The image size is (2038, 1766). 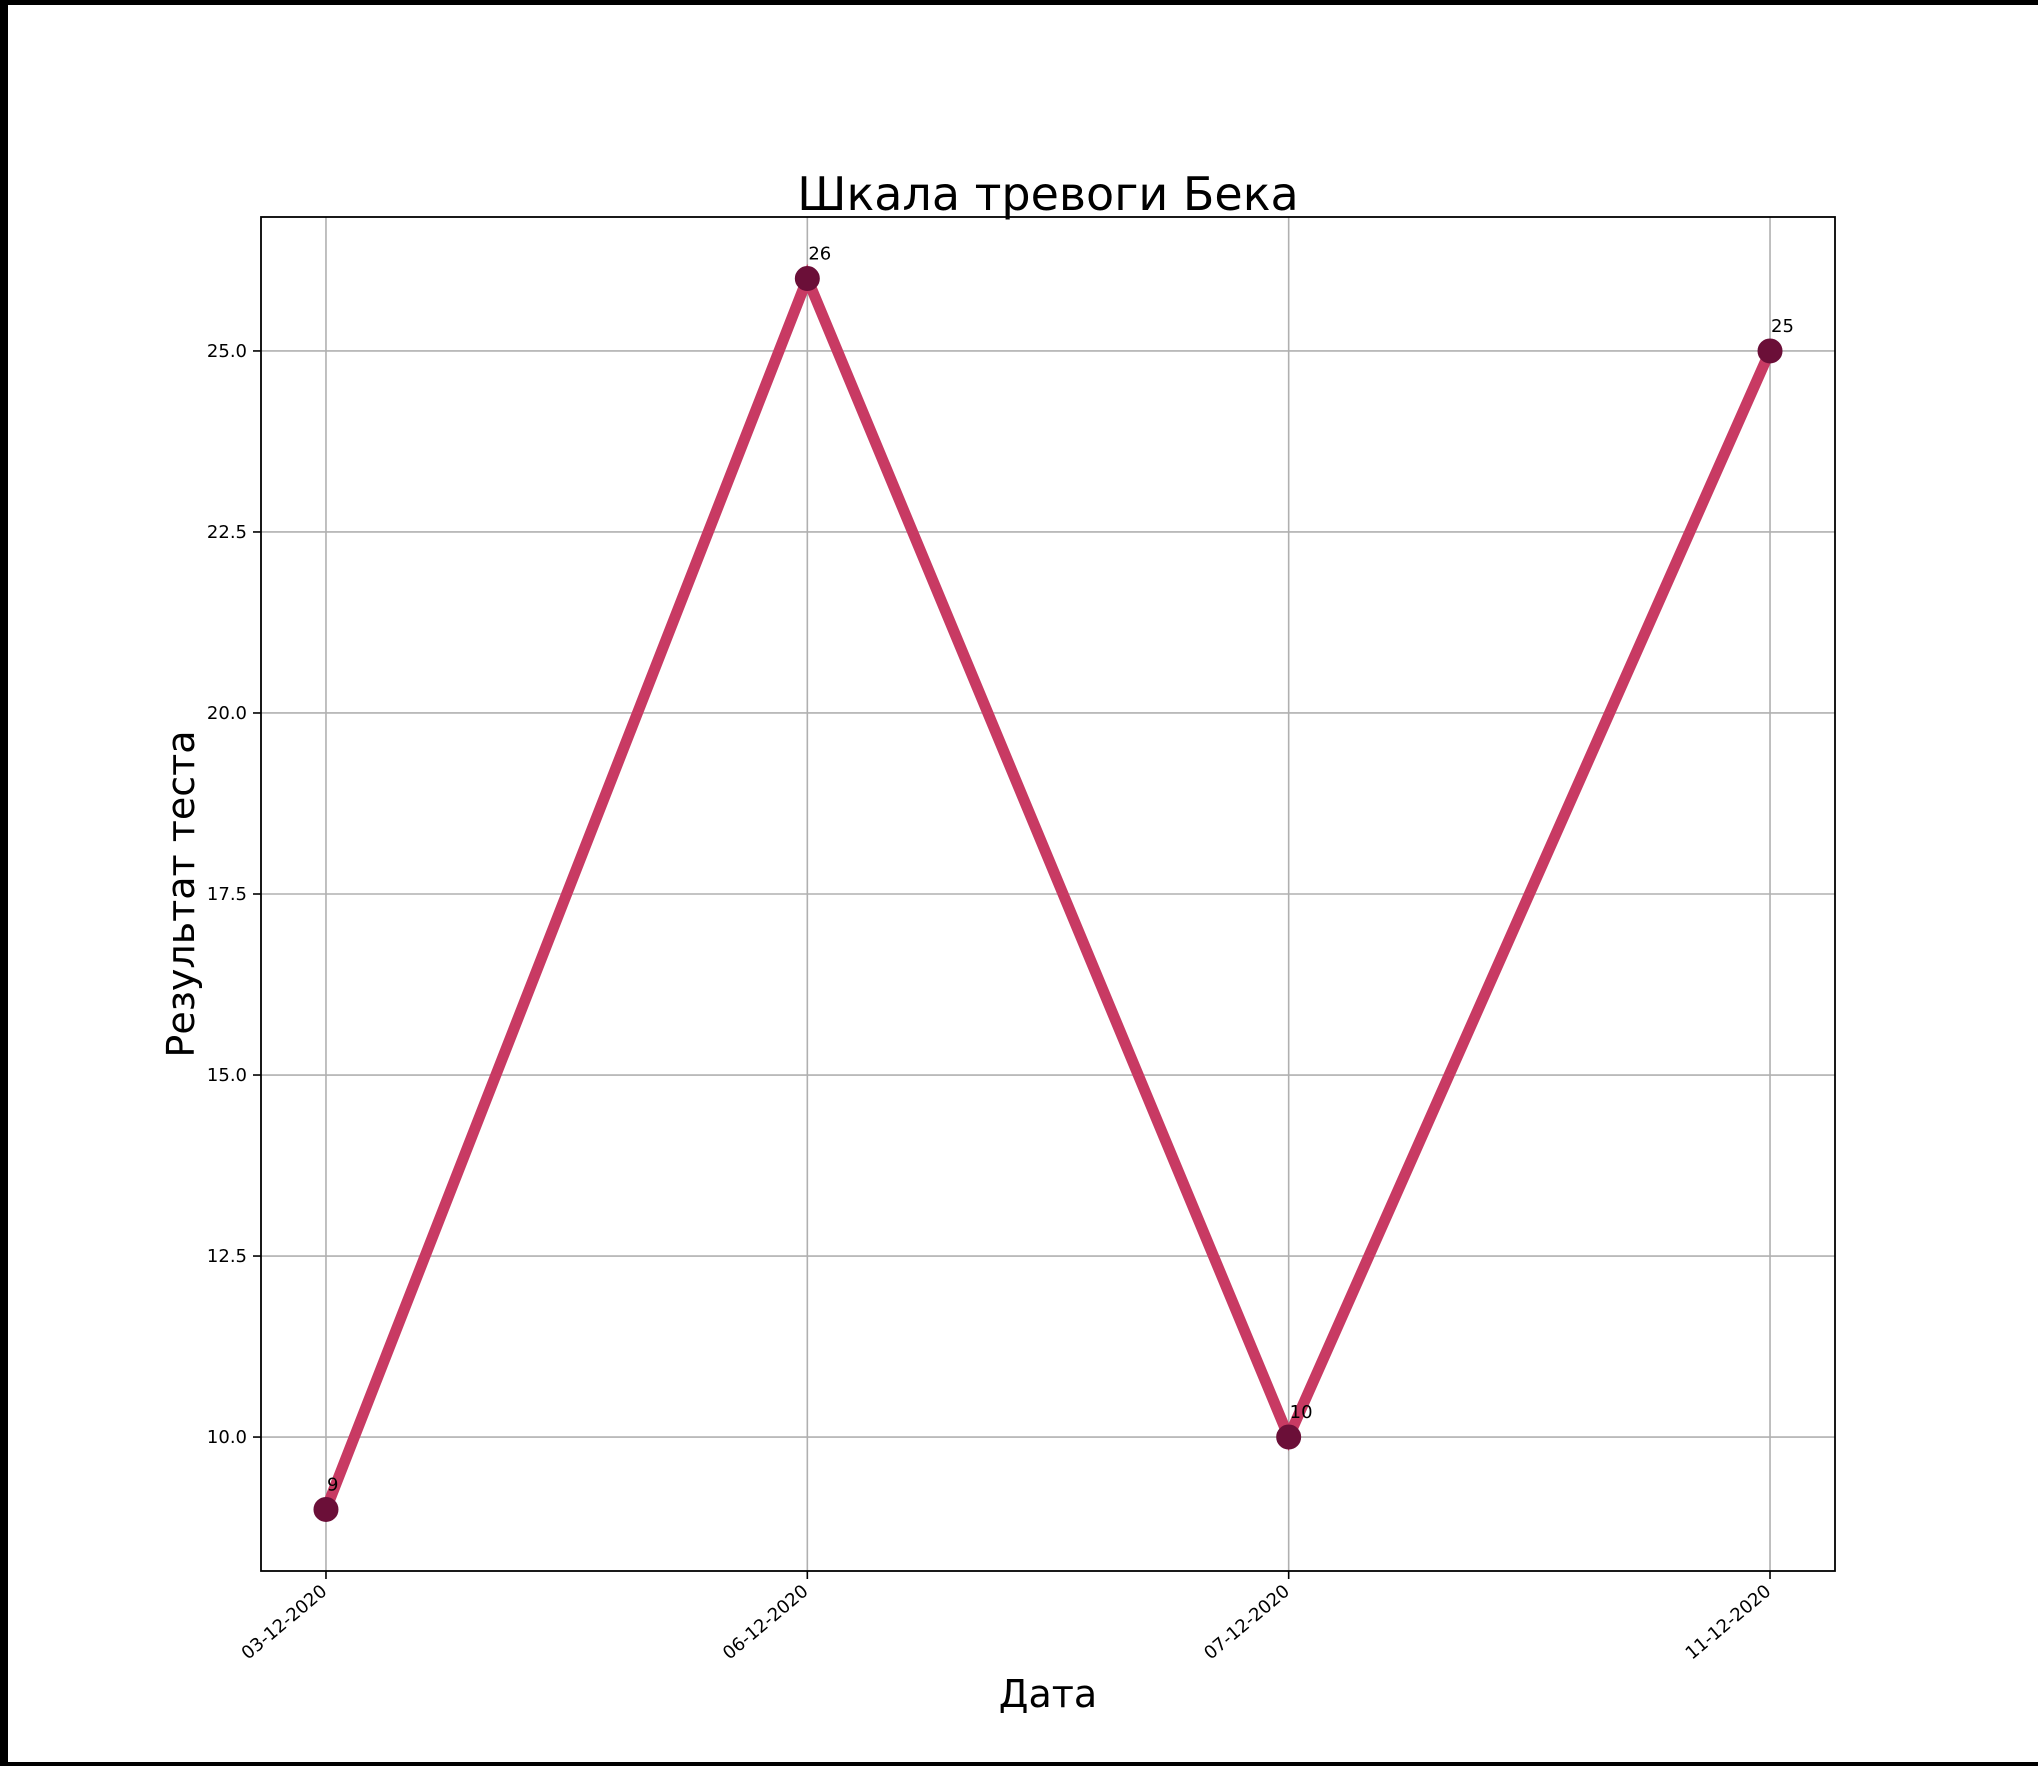 I want to click on y-axis: 10.0 12.5 15.0 17.5 20.0 22.5 25.0, so click(x=234, y=894).